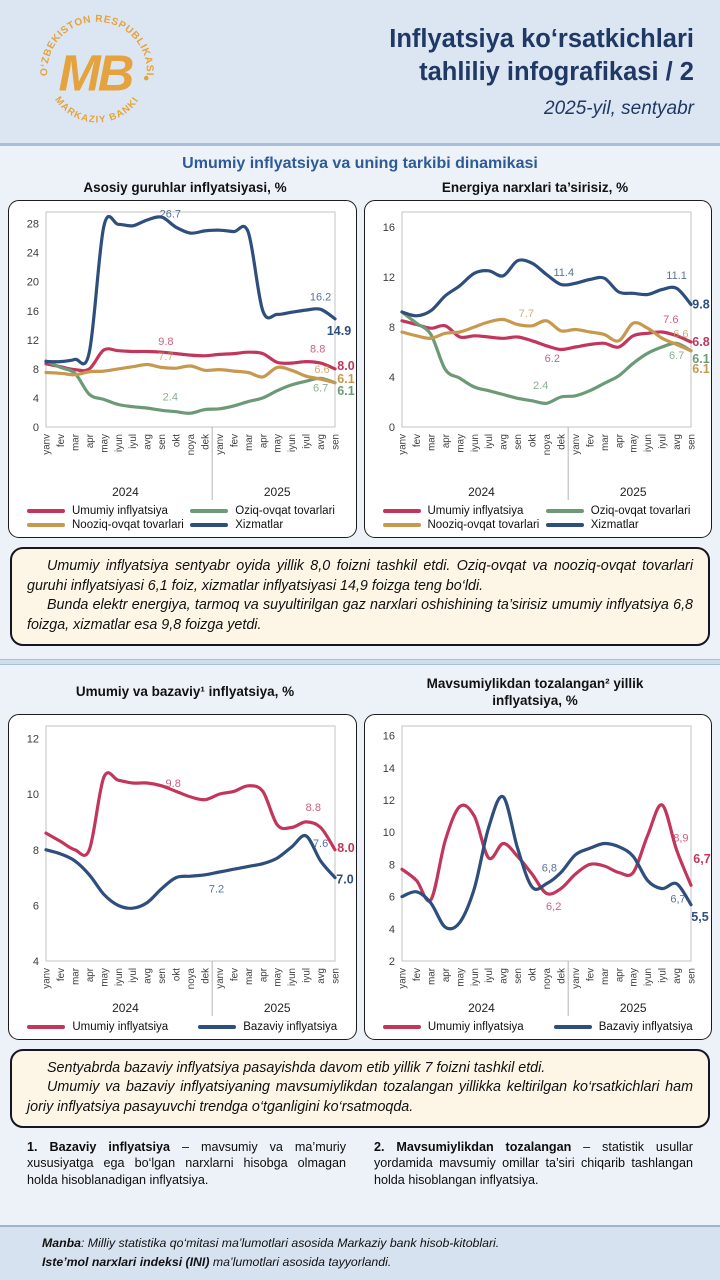 This screenshot has height=1280, width=720. I want to click on data-point-label: 11.4, so click(563, 273).